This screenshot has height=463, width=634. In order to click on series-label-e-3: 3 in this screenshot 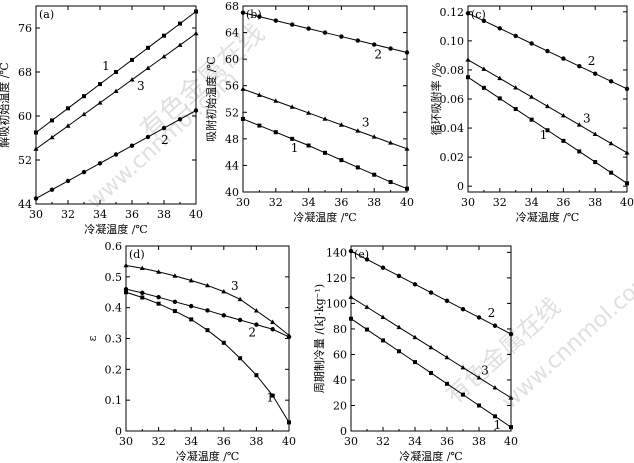, I will do `click(485, 371)`.